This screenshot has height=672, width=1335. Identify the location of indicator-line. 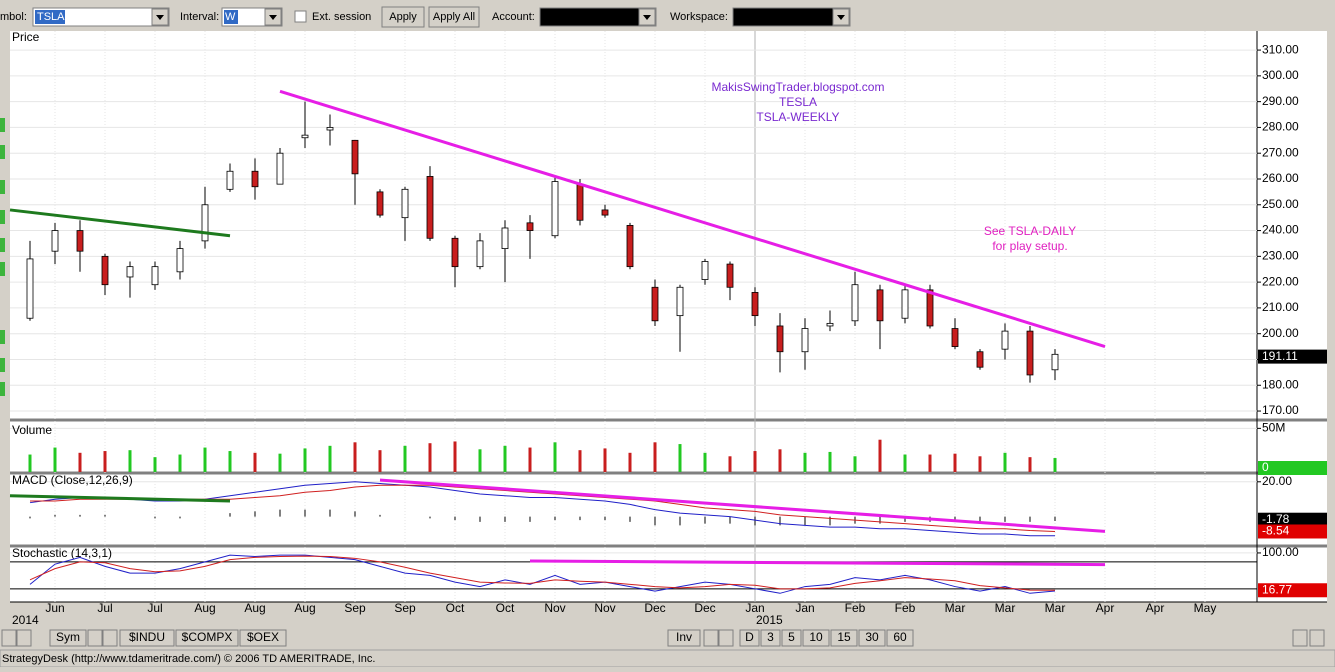
(542, 573).